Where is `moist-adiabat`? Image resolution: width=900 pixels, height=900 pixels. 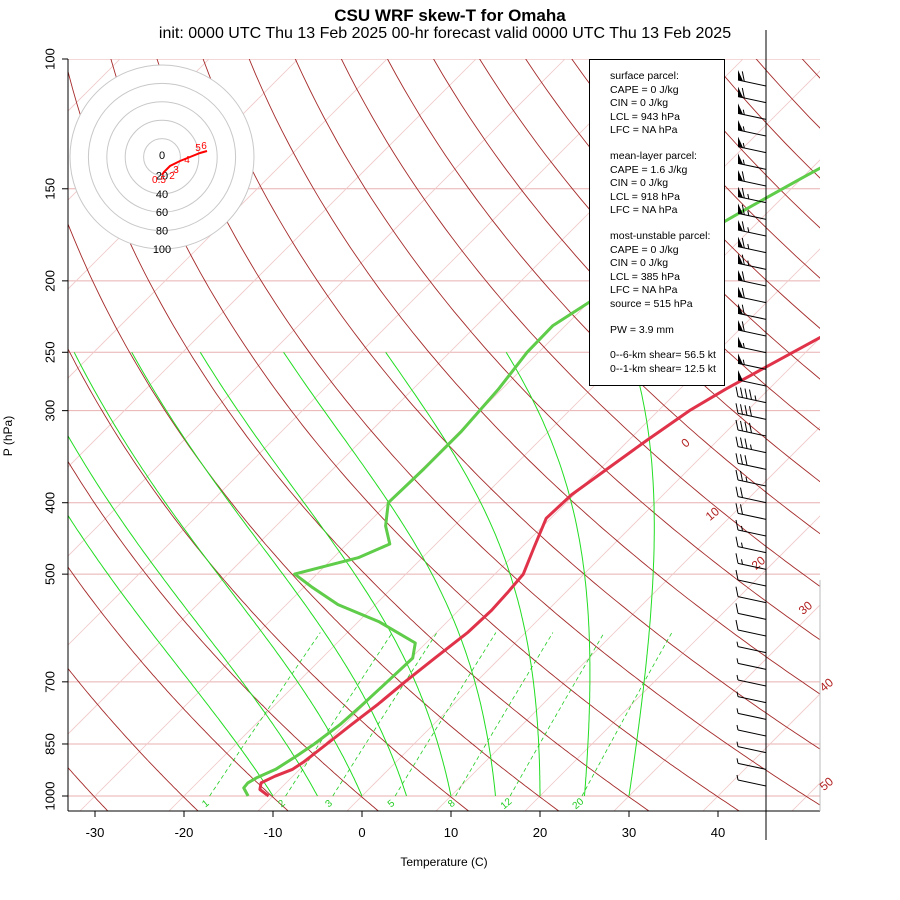 moist-adiabat is located at coordinates (171, 655).